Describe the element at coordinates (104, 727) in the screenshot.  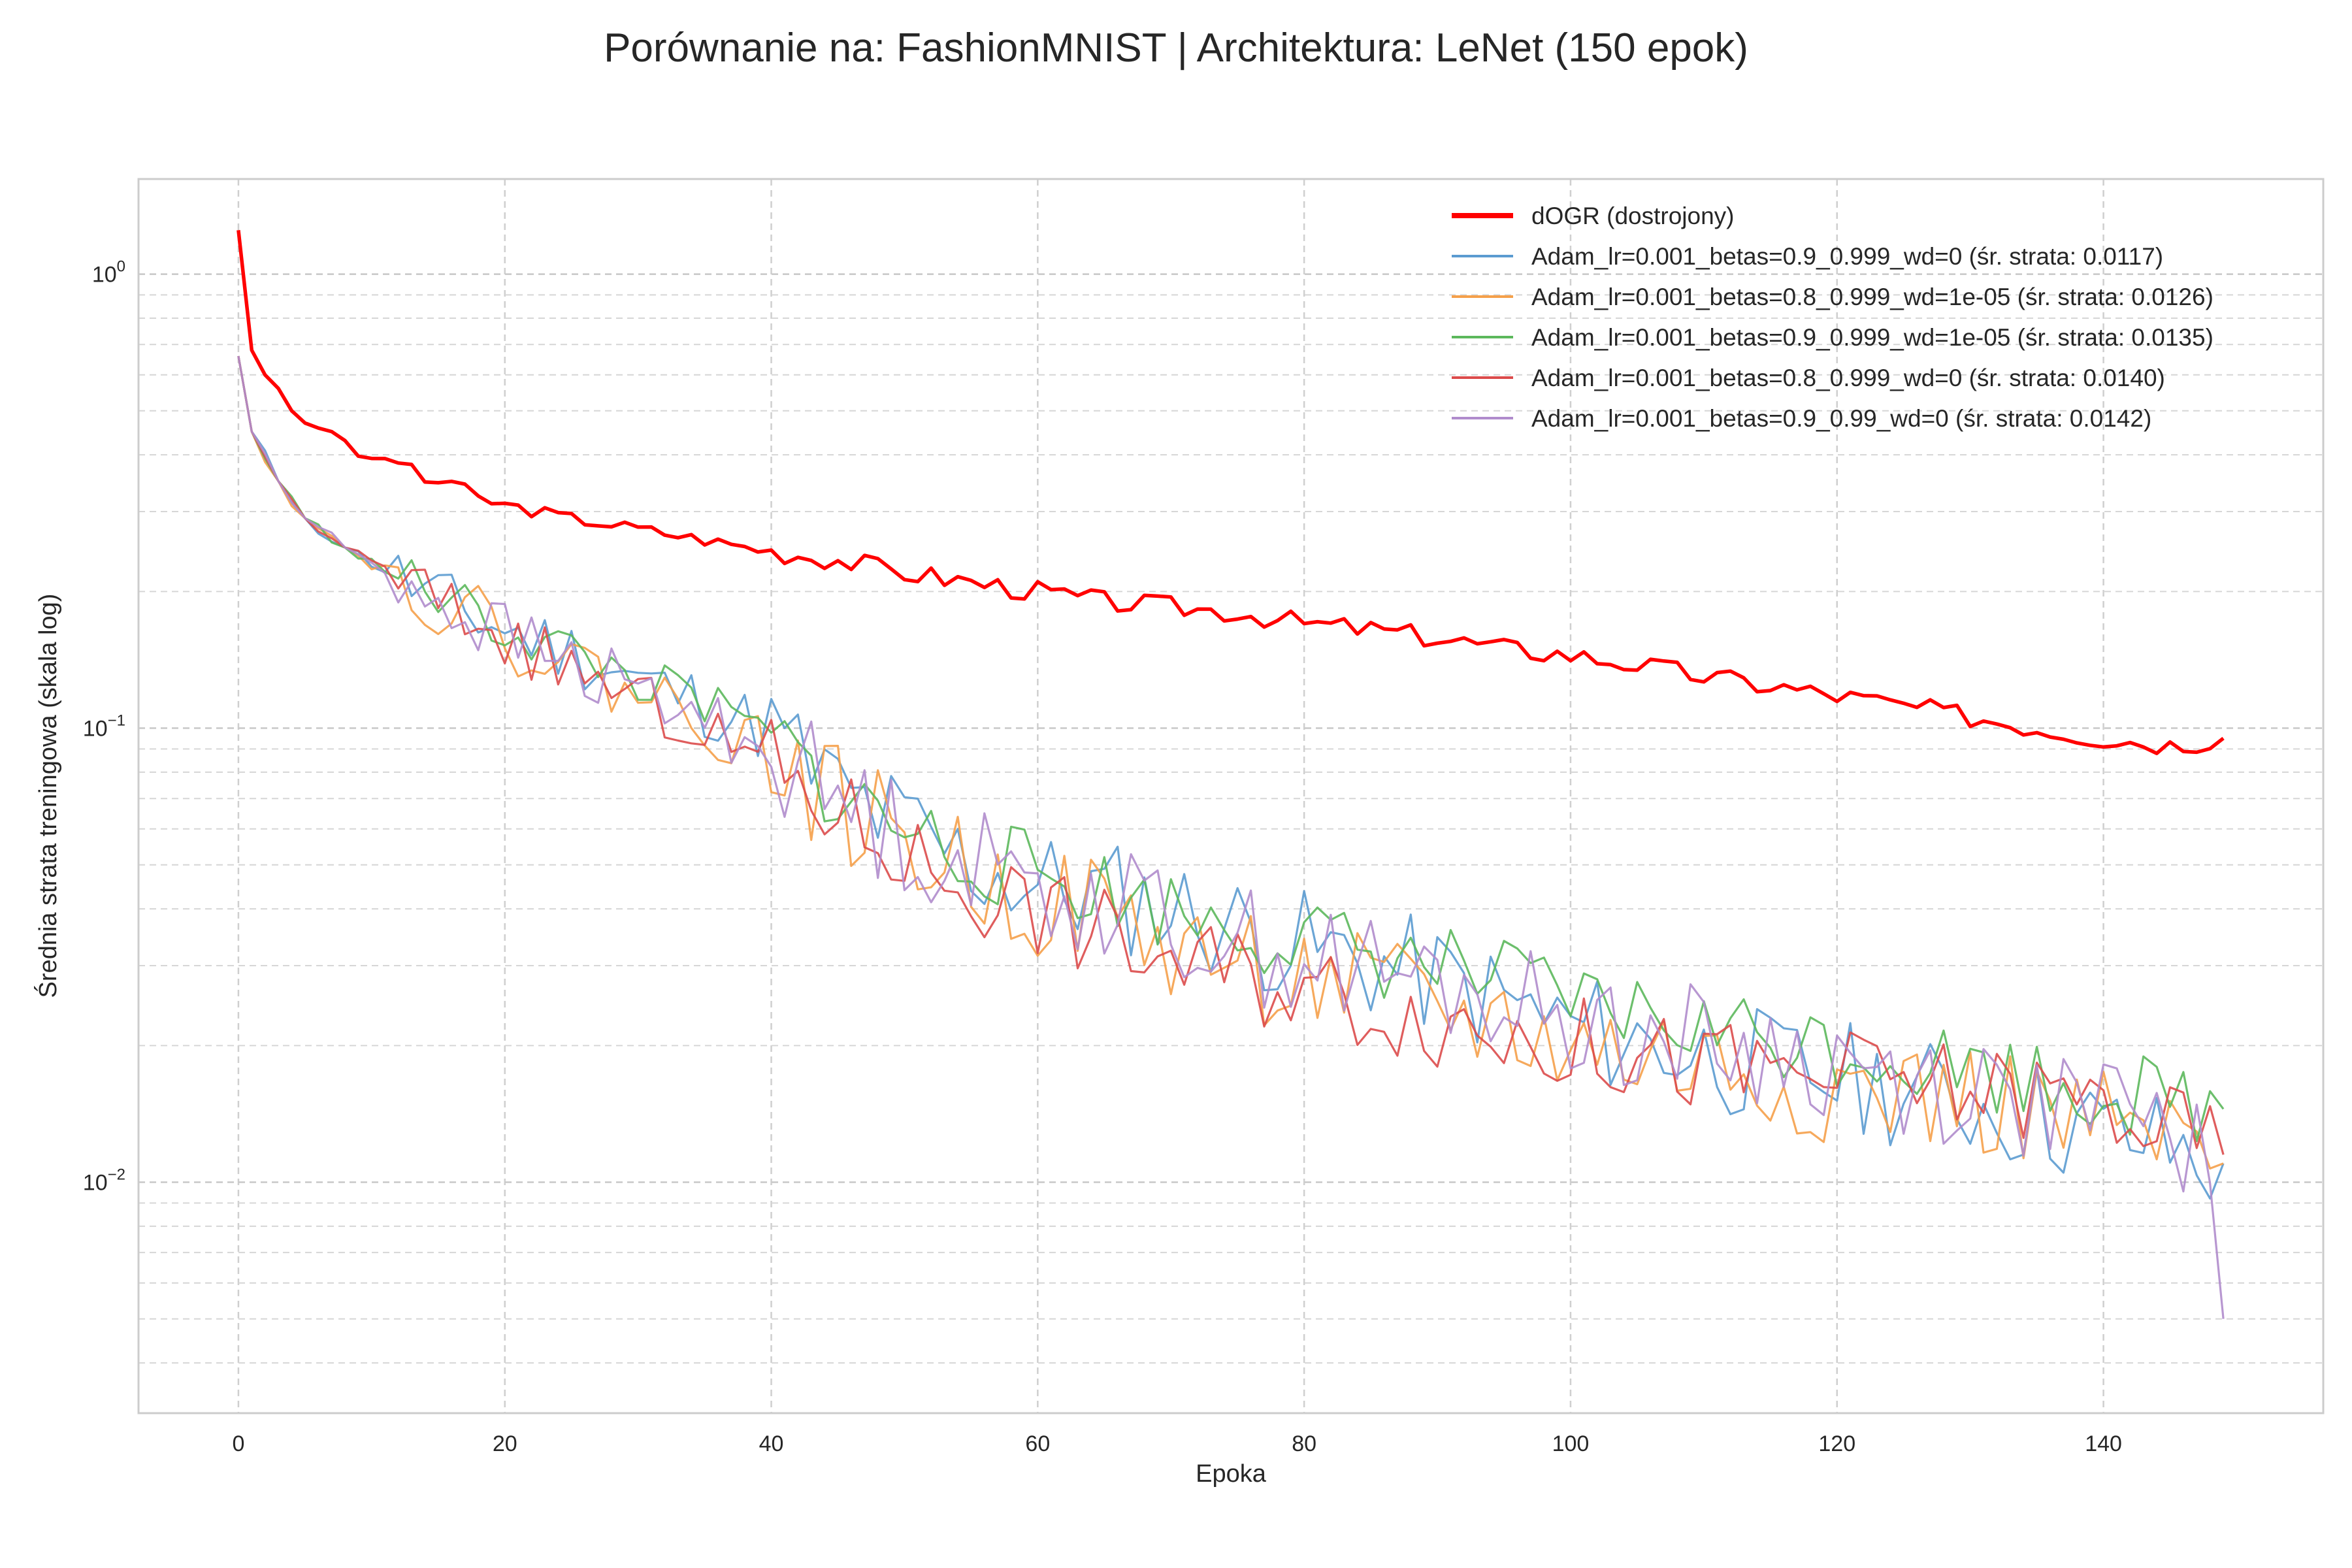
I see `y-tick-label: 10⁻¹` at that location.